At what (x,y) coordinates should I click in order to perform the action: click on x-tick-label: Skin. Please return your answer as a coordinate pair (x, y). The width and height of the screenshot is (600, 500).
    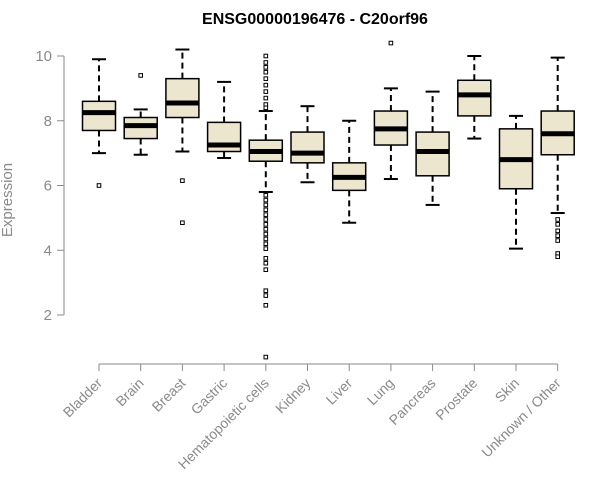
    Looking at the image, I should click on (507, 390).